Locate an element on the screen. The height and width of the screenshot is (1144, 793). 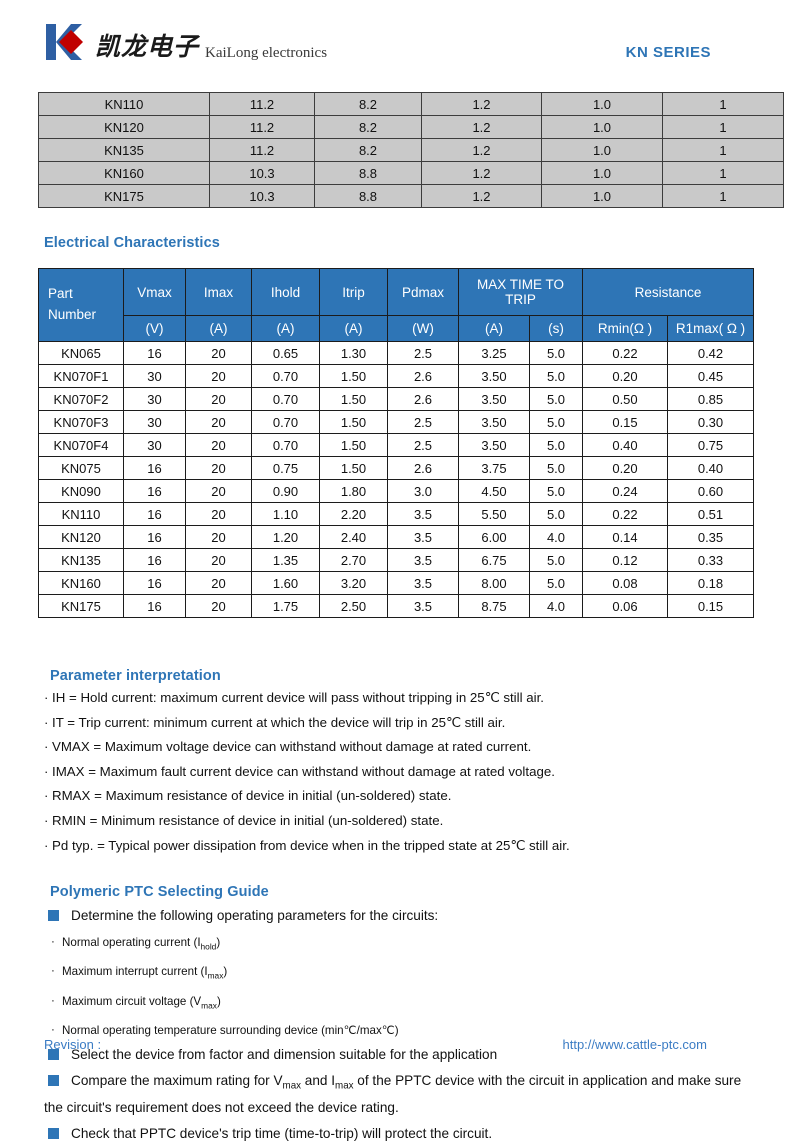
cell-v2: 11.2 is located at coordinates (262, 127).